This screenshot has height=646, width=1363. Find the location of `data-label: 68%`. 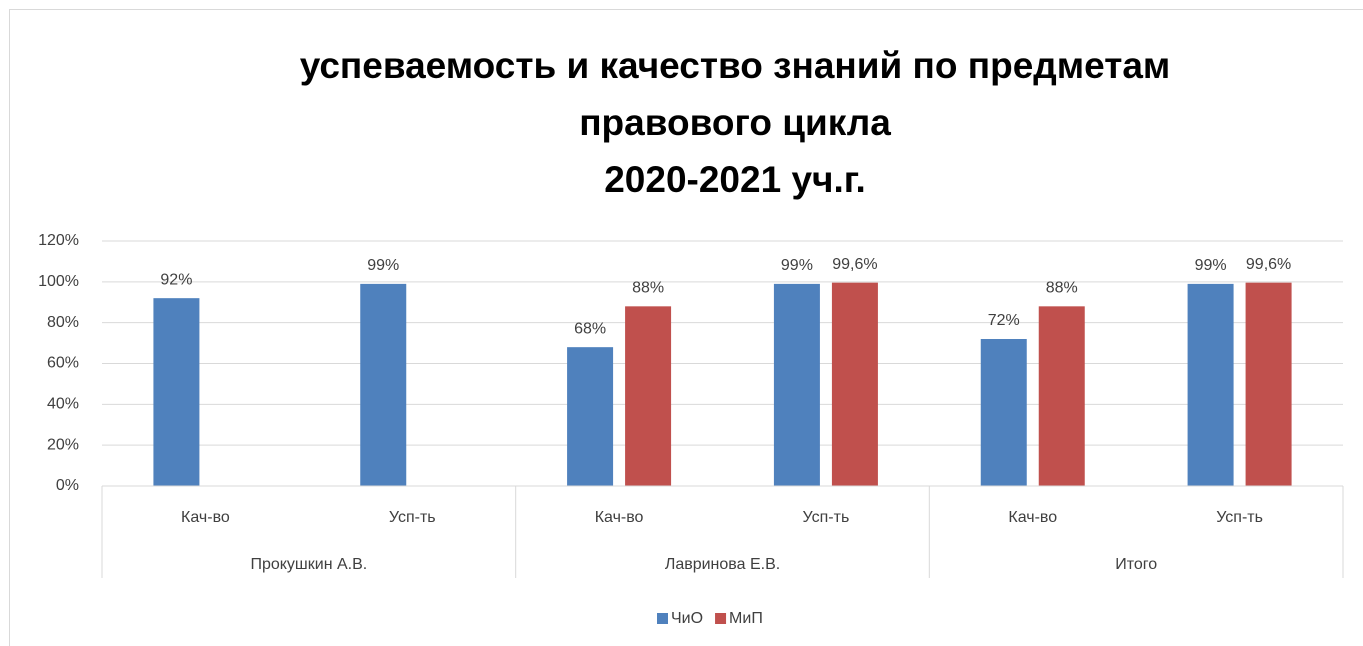

data-label: 68% is located at coordinates (590, 328).